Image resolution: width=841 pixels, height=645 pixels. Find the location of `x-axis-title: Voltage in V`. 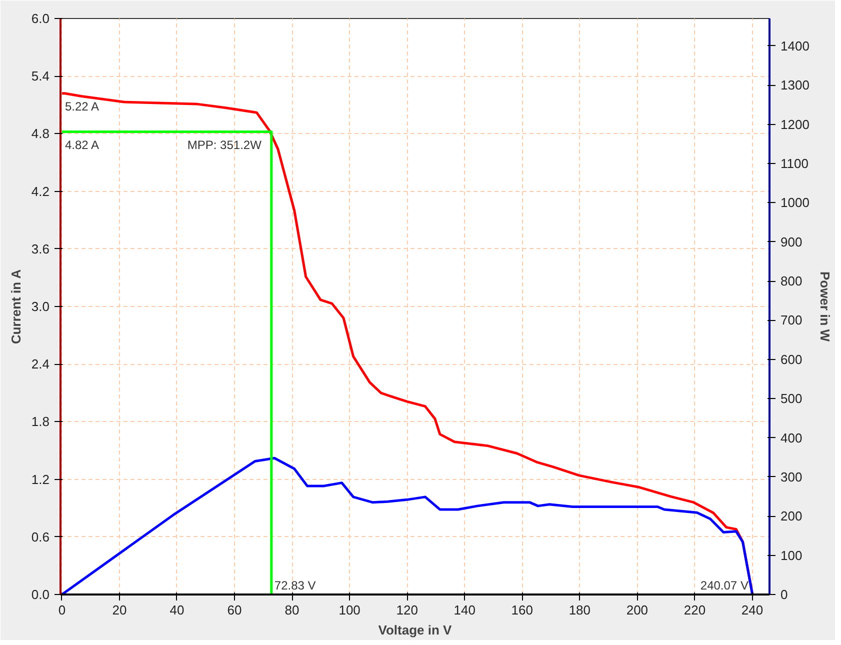

x-axis-title: Voltage in V is located at coordinates (415, 630).